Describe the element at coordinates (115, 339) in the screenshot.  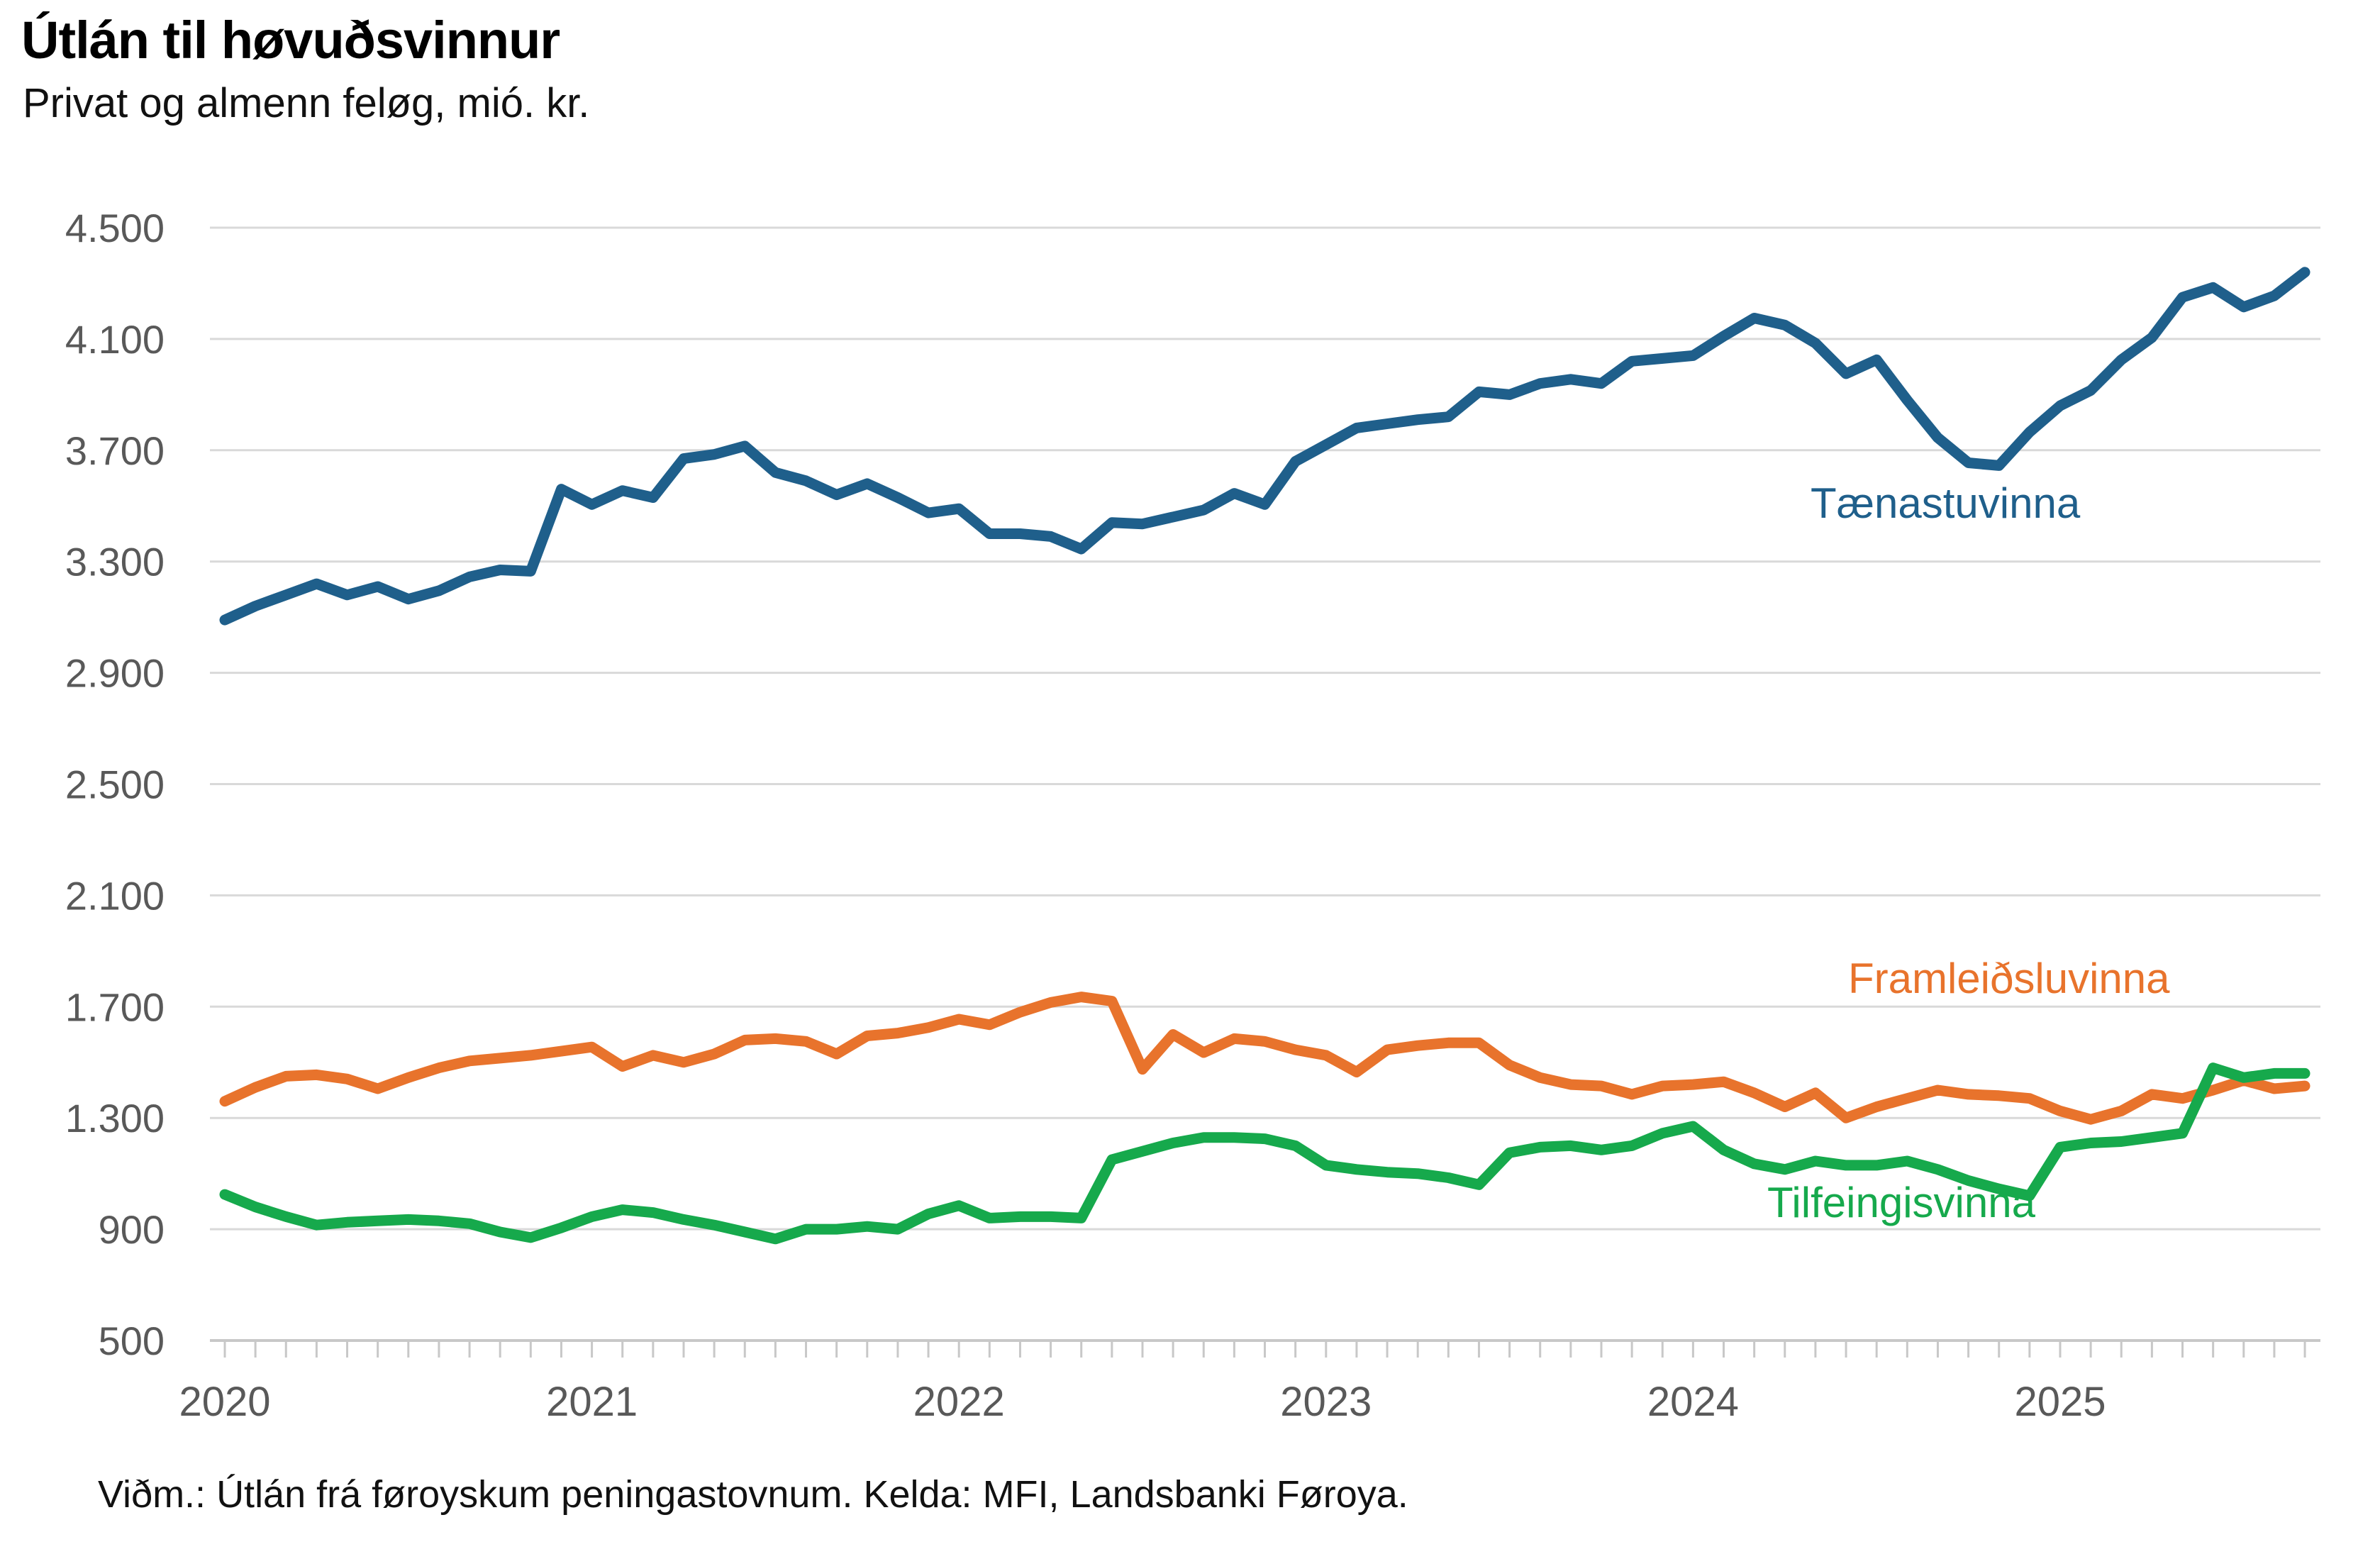
I see `y-axis-tick-label: 4.100` at that location.